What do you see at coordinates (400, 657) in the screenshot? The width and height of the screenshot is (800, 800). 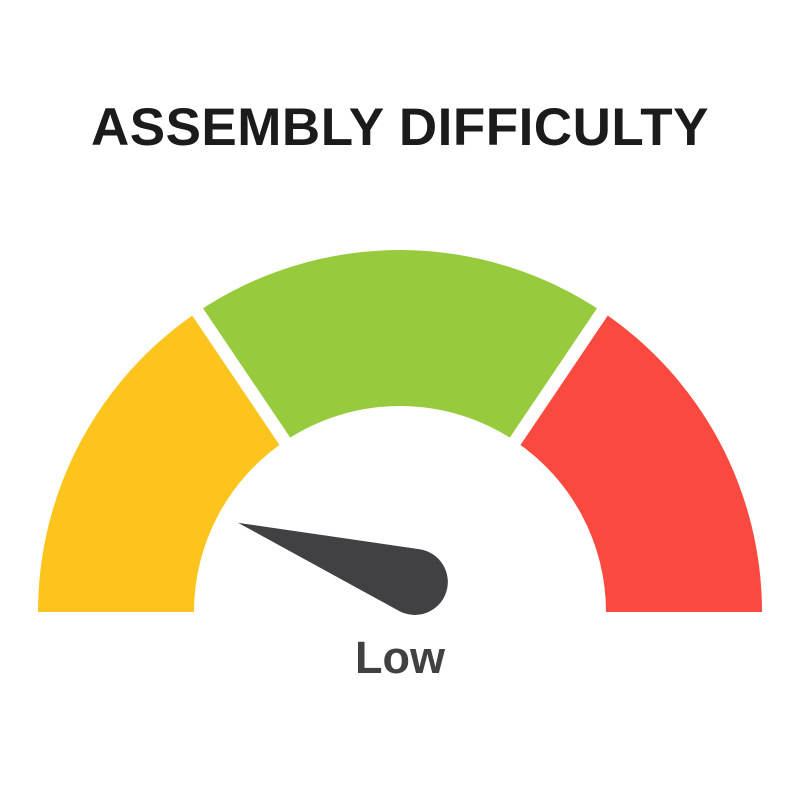 I see `needle-value-label: Low` at bounding box center [400, 657].